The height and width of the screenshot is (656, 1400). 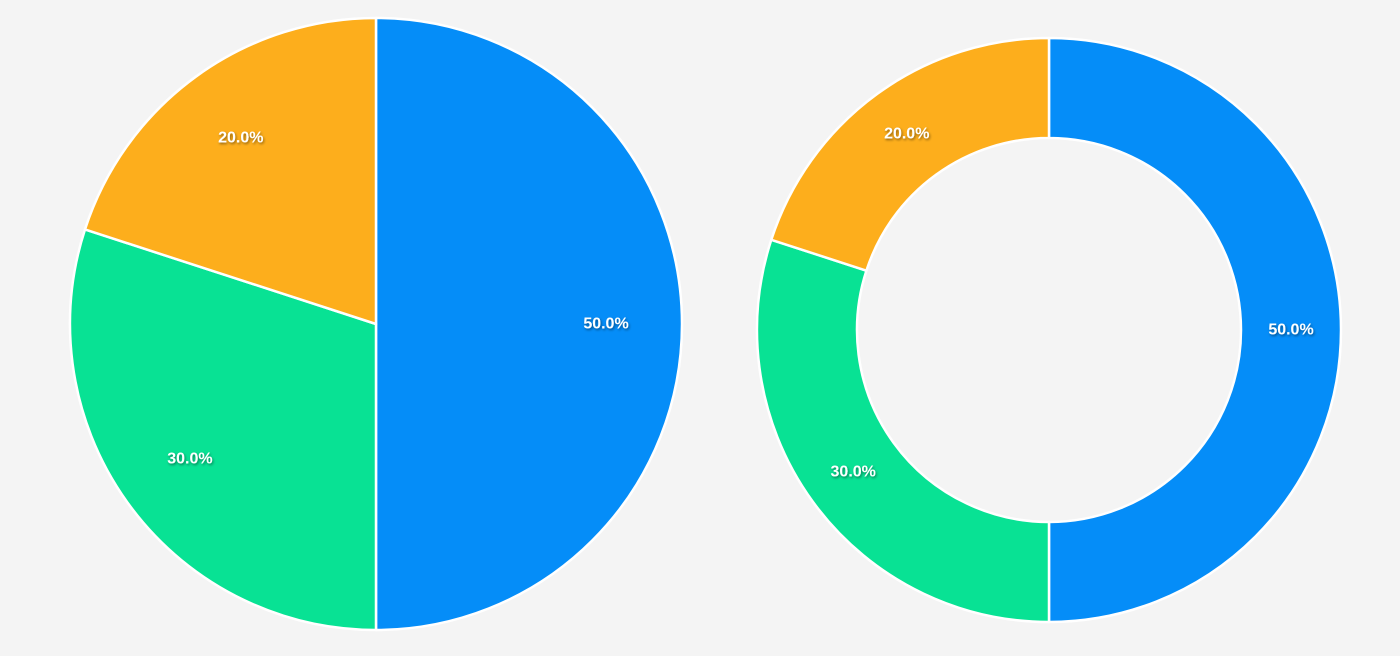 What do you see at coordinates (240, 137) in the screenshot?
I see `pie-slice-label-3: 20.0%` at bounding box center [240, 137].